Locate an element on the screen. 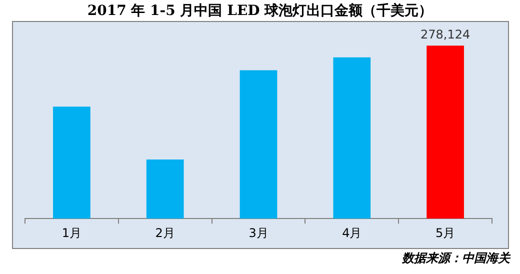 Image resolution: width=520 pixels, height=274 pixels. x-tick-label: 1月 is located at coordinates (72, 233).